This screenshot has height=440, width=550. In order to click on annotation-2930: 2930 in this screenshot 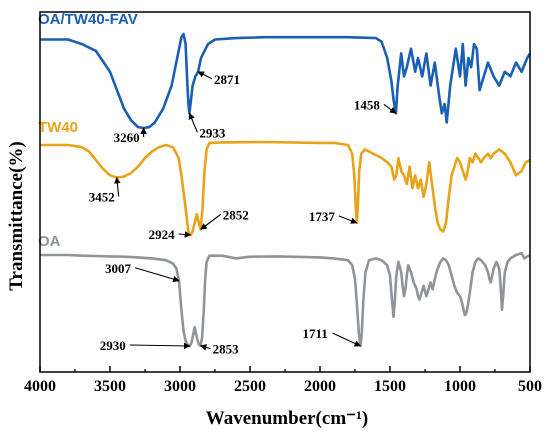, I will do `click(145, 345)`.